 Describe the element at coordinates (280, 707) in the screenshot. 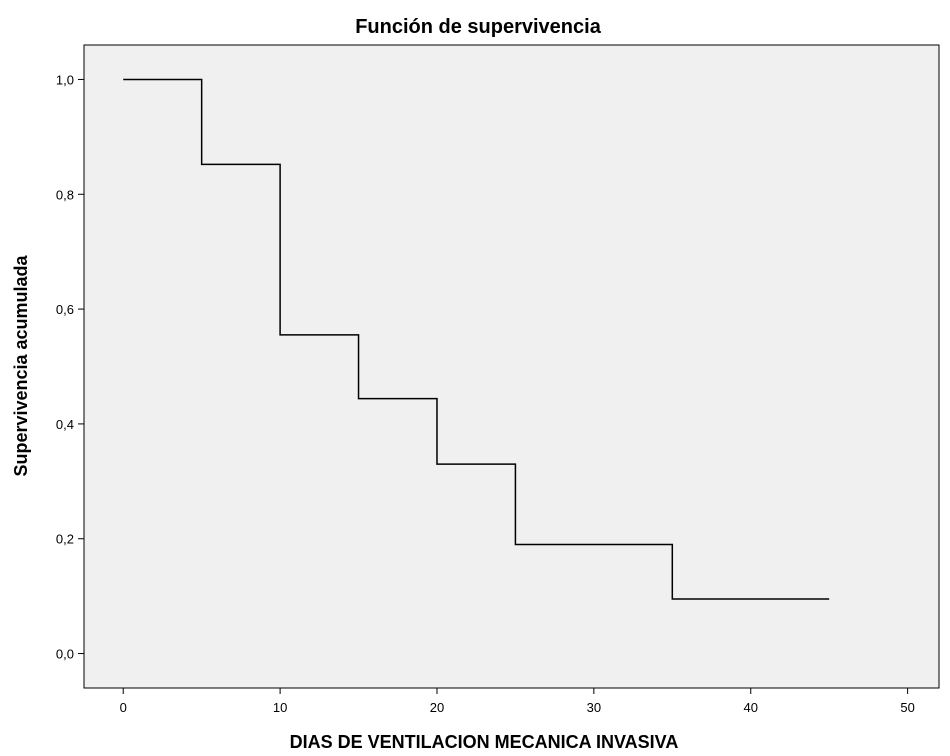

I see `x-tick-label: 10` at that location.